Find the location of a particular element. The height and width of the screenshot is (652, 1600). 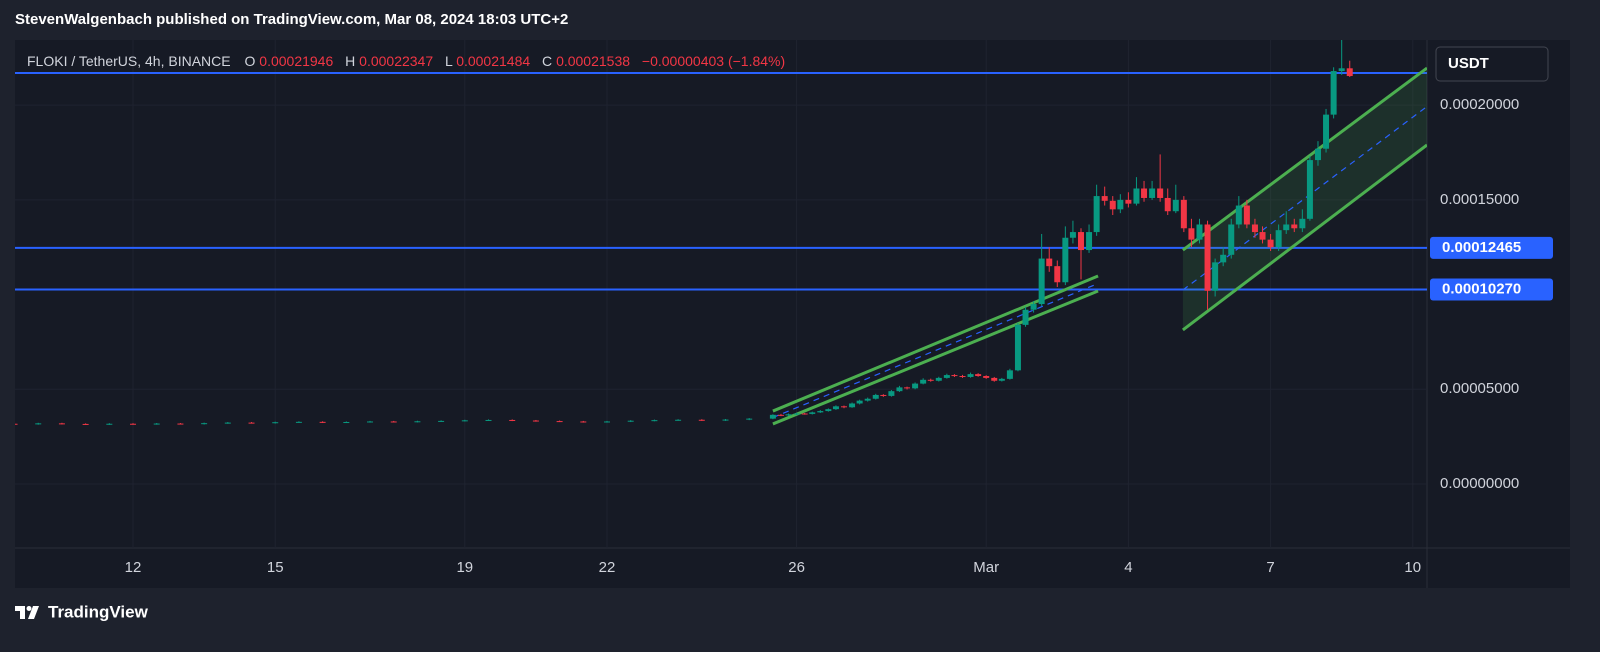

x-tick-label: Mar is located at coordinates (986, 567).